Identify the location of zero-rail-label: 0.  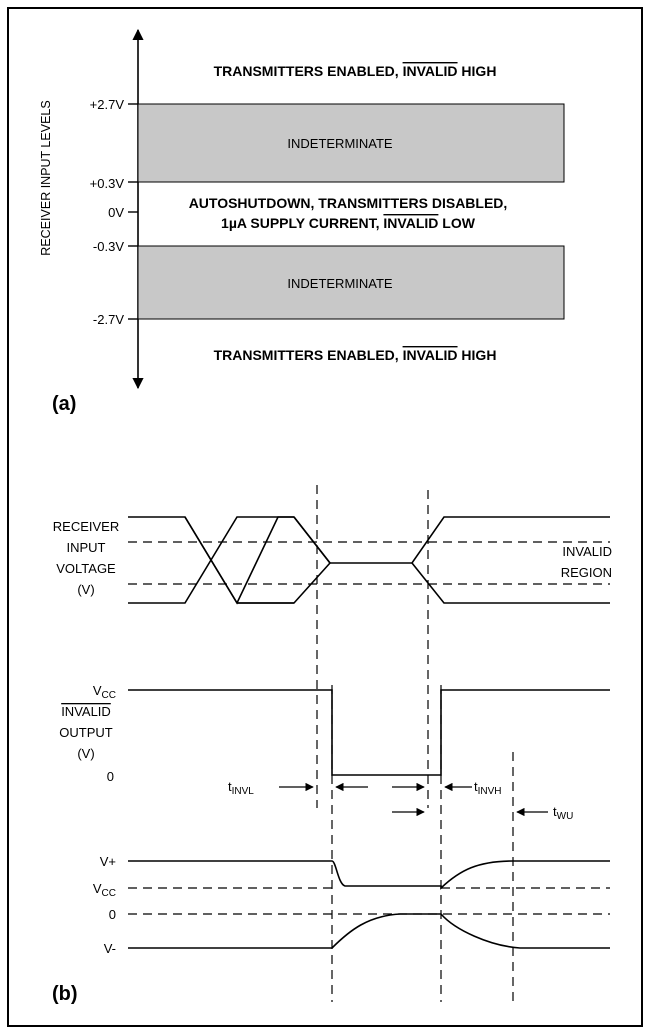
(112, 914).